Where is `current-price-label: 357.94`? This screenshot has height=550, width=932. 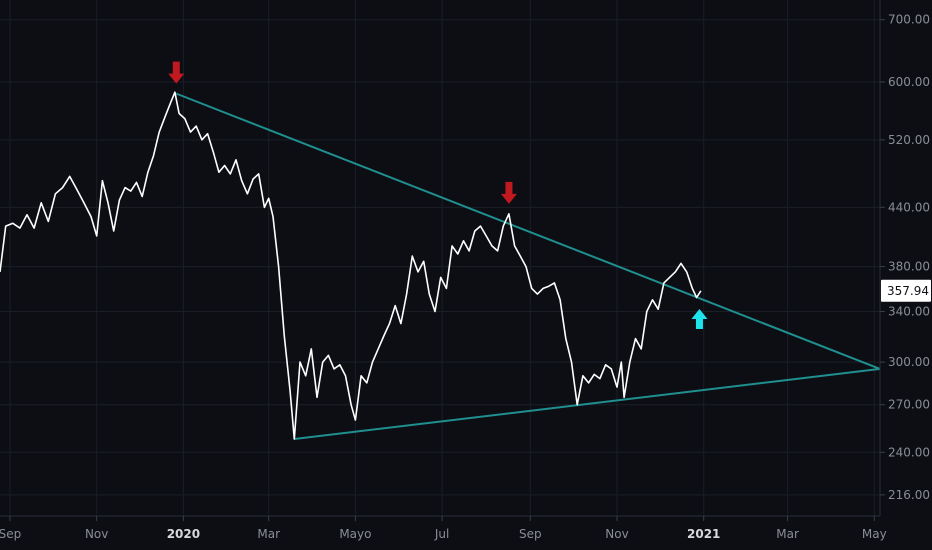
current-price-label: 357.94 is located at coordinates (906, 290).